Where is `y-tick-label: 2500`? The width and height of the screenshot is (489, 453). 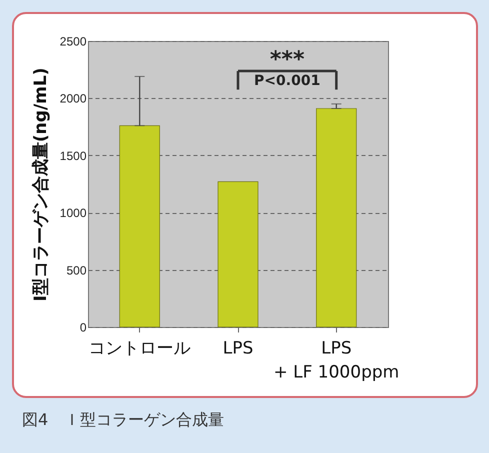 y-tick-label: 2500 is located at coordinates (73, 41).